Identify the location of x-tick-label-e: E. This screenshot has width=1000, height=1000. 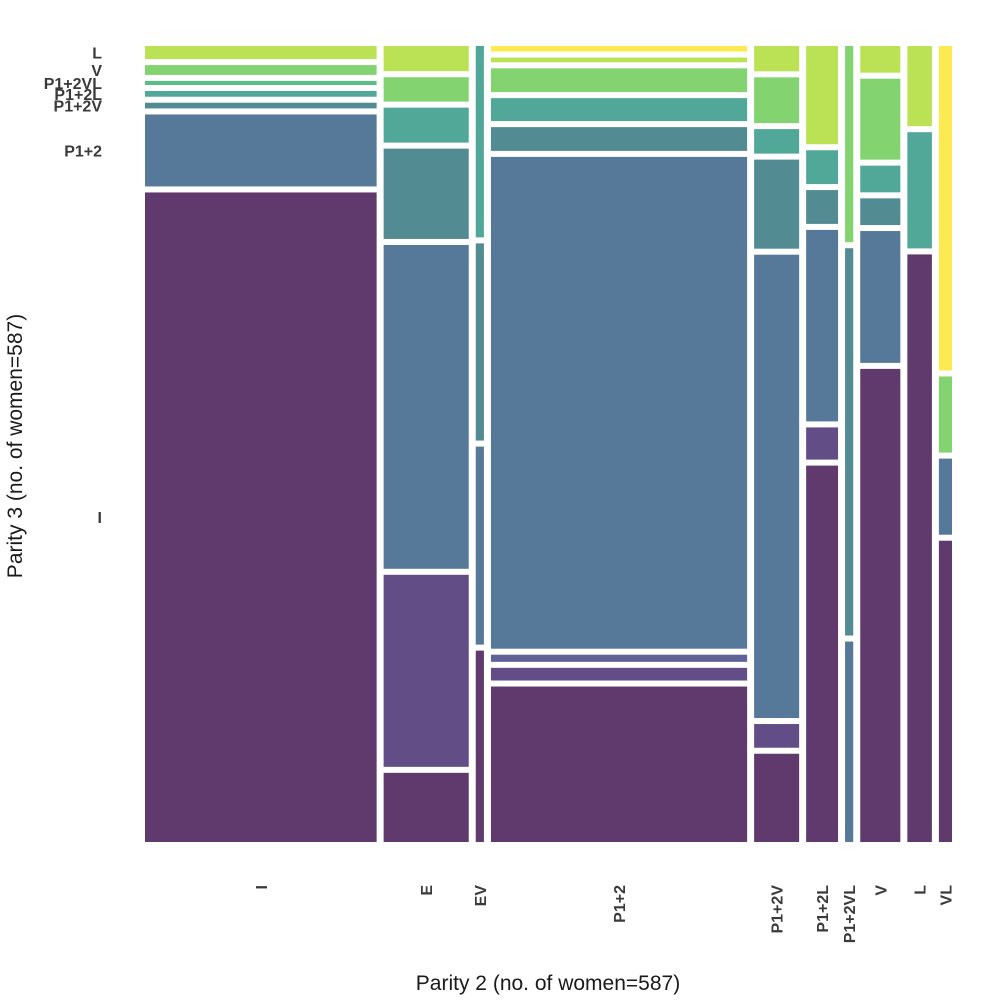
(427, 890).